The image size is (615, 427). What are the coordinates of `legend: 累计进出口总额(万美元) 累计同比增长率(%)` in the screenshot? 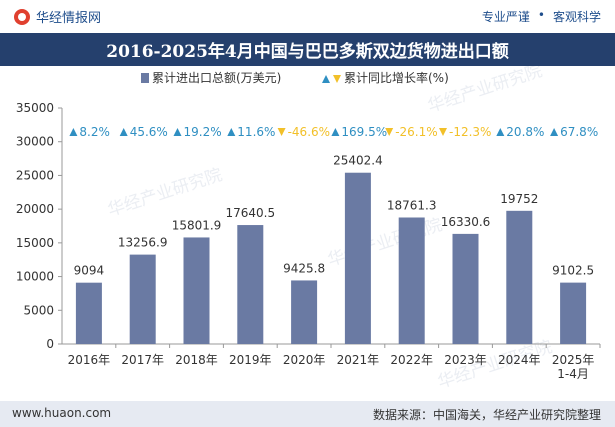 It's located at (295, 77).